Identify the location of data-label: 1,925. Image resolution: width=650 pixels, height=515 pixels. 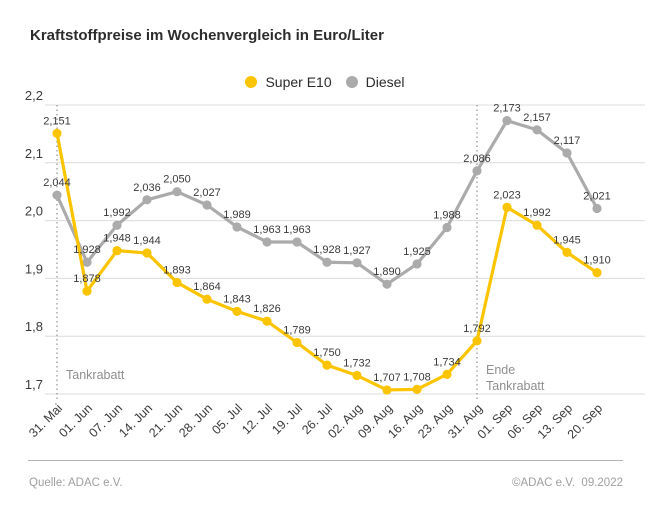
(417, 252).